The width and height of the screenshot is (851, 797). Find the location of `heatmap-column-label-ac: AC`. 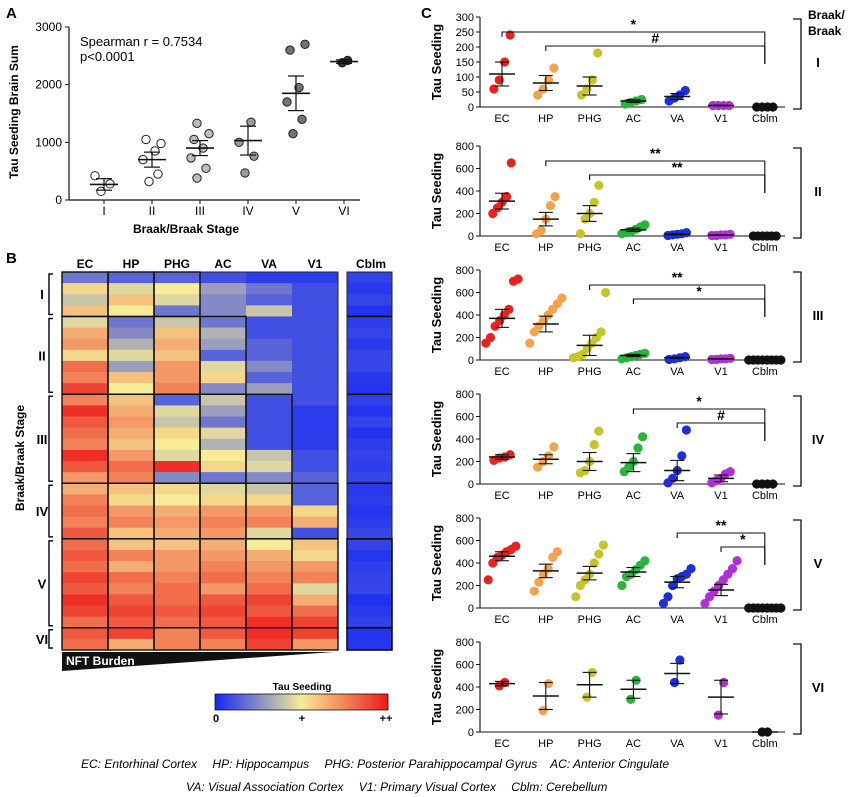

heatmap-column-label-ac: AC is located at coordinates (223, 264).